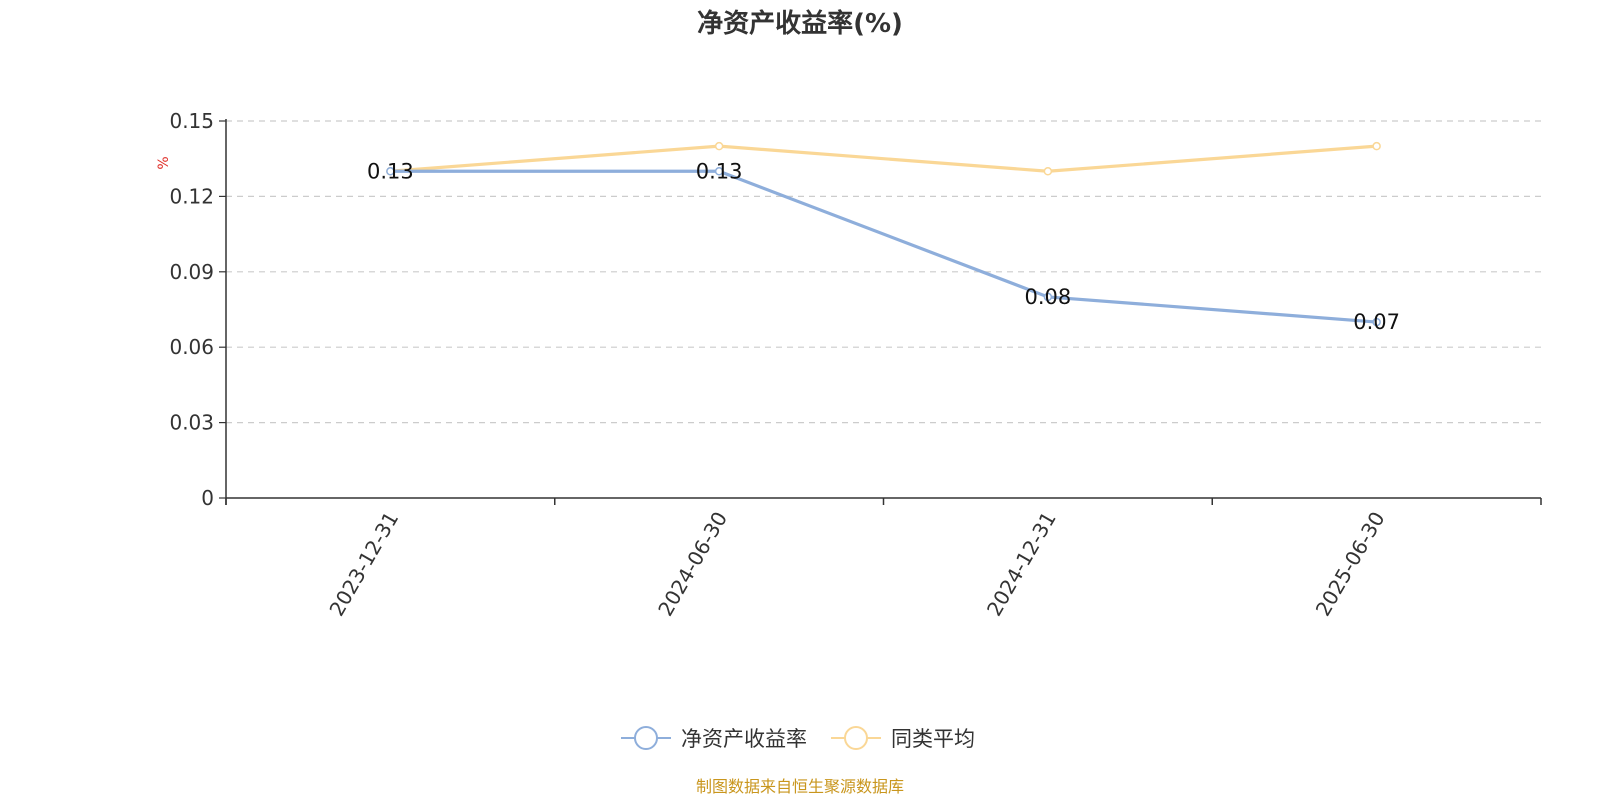  I want to click on y-tick-label: 0, so click(207, 498).